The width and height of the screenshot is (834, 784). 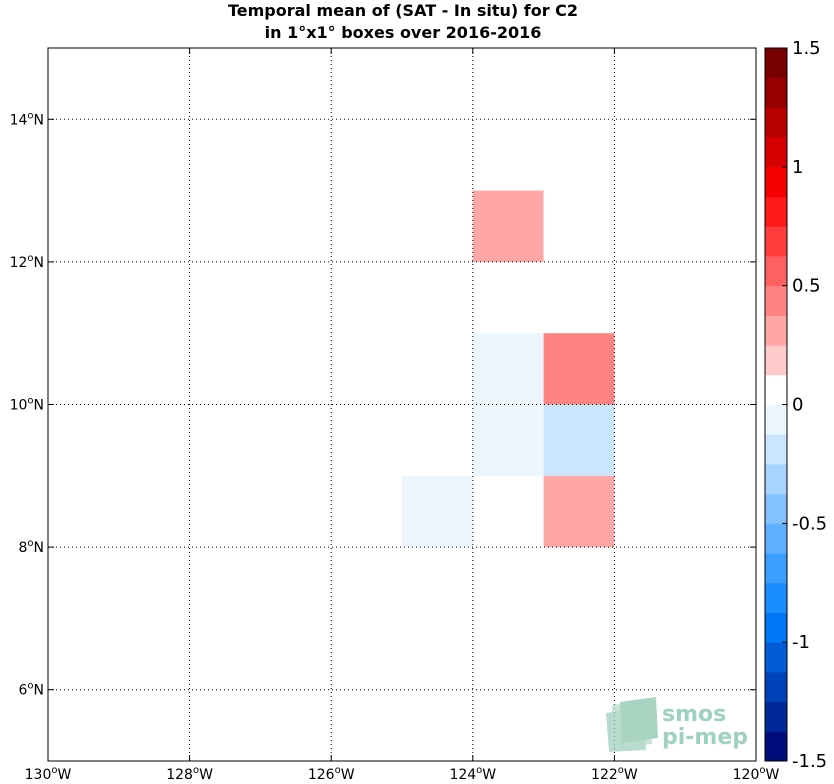 I want to click on colorbar: 1.5 1 0.5 0 -0.5 -1 -1.5, so click(x=795, y=405).